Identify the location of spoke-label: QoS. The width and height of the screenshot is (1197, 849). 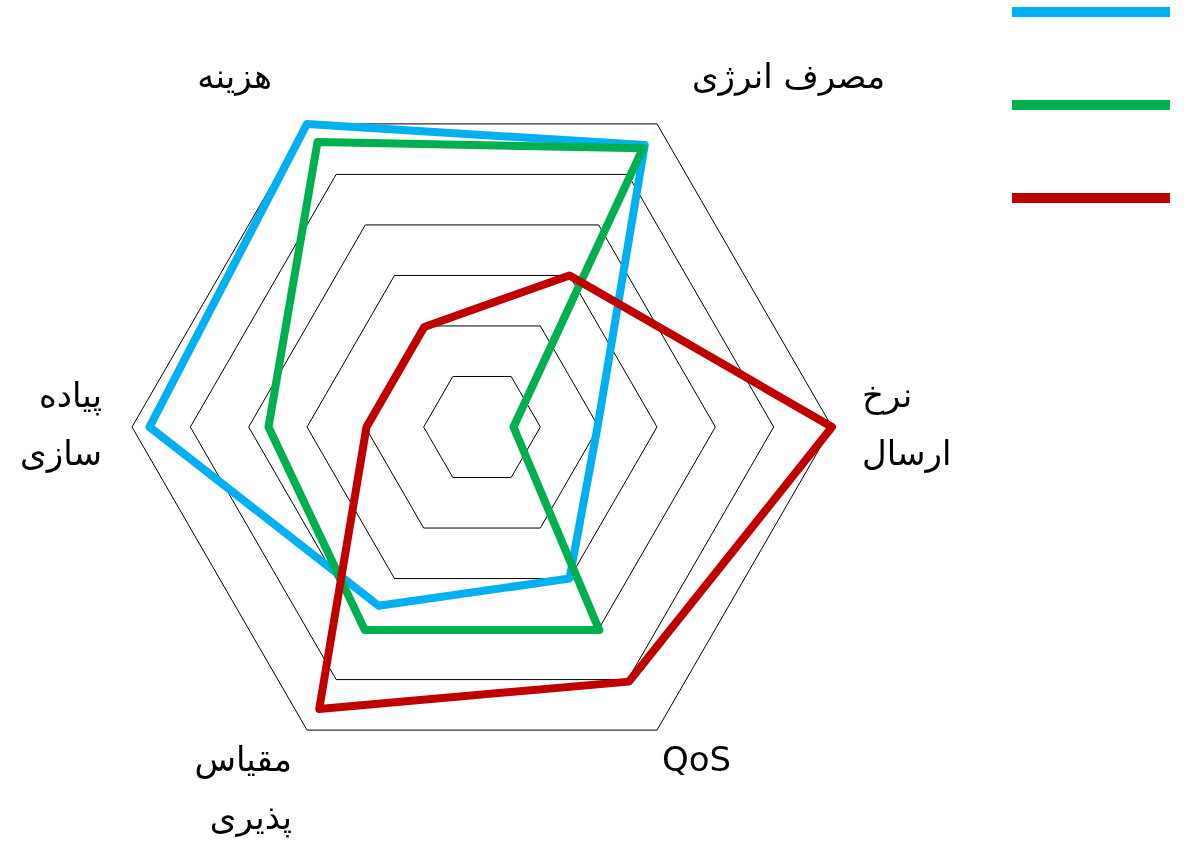
(697, 759).